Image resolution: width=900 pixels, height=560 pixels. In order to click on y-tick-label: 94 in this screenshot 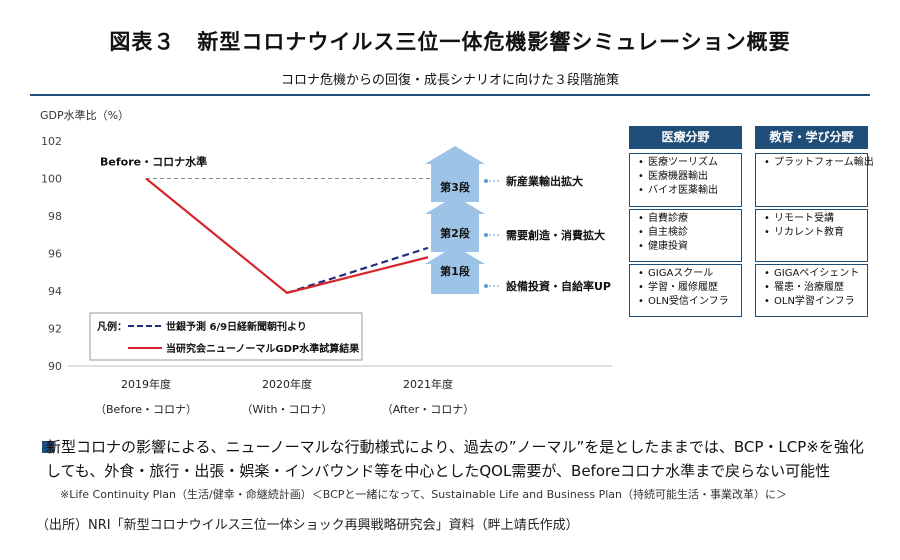, I will do `click(55, 291)`.